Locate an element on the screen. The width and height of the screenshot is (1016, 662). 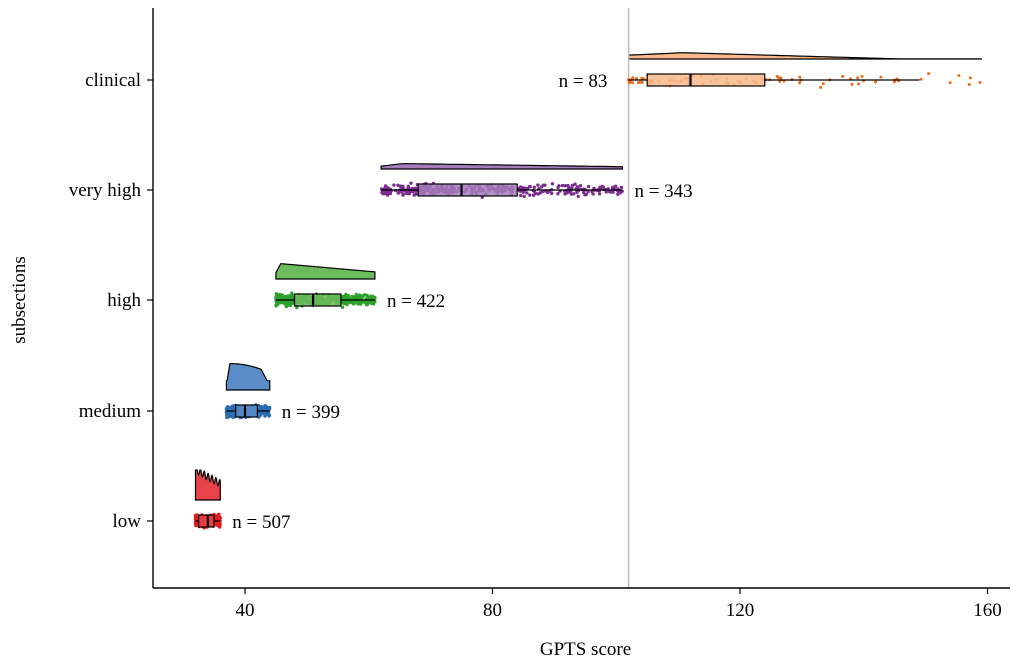
box-clinical is located at coordinates (706, 80).